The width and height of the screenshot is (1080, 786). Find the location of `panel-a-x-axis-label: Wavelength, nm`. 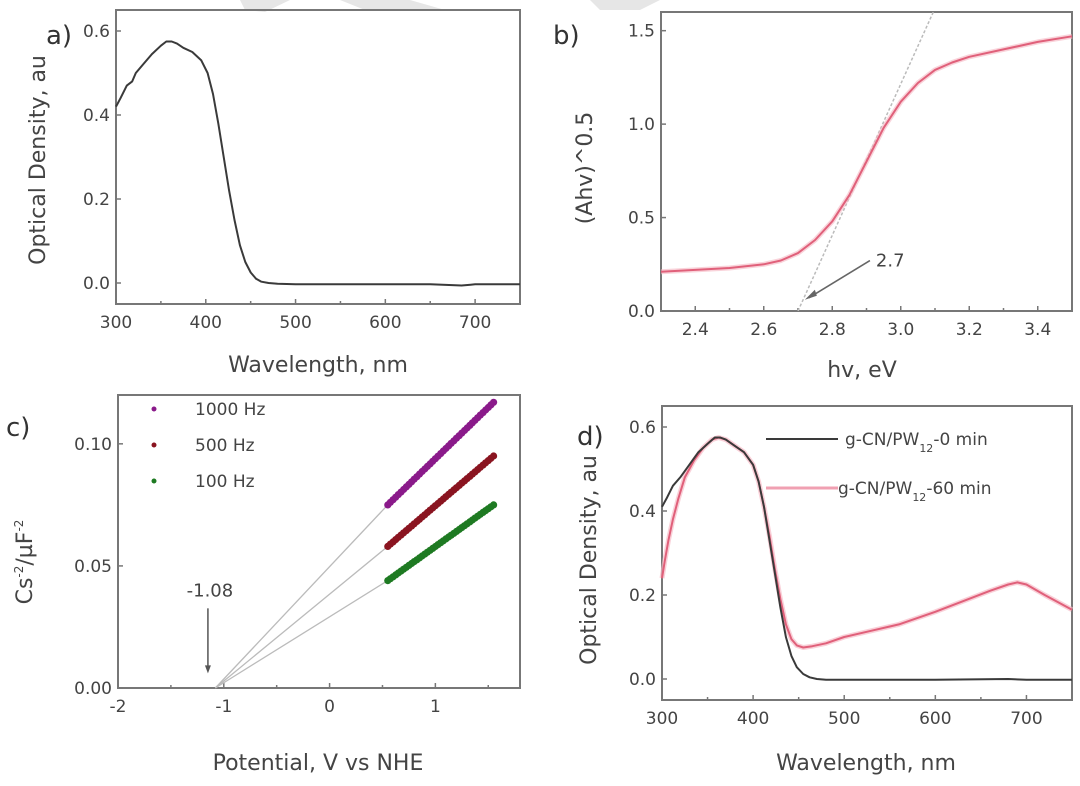

panel-a-x-axis-label: Wavelength, nm is located at coordinates (318, 365).